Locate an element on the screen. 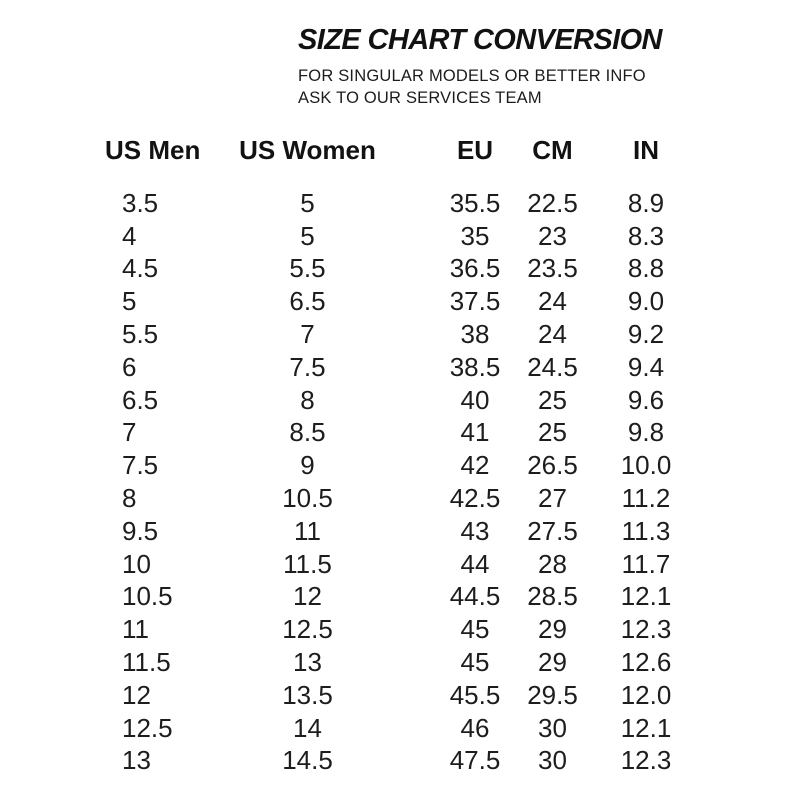 Image resolution: width=800 pixels, height=800 pixels. column-header-us-men: US Men is located at coordinates (153, 149).